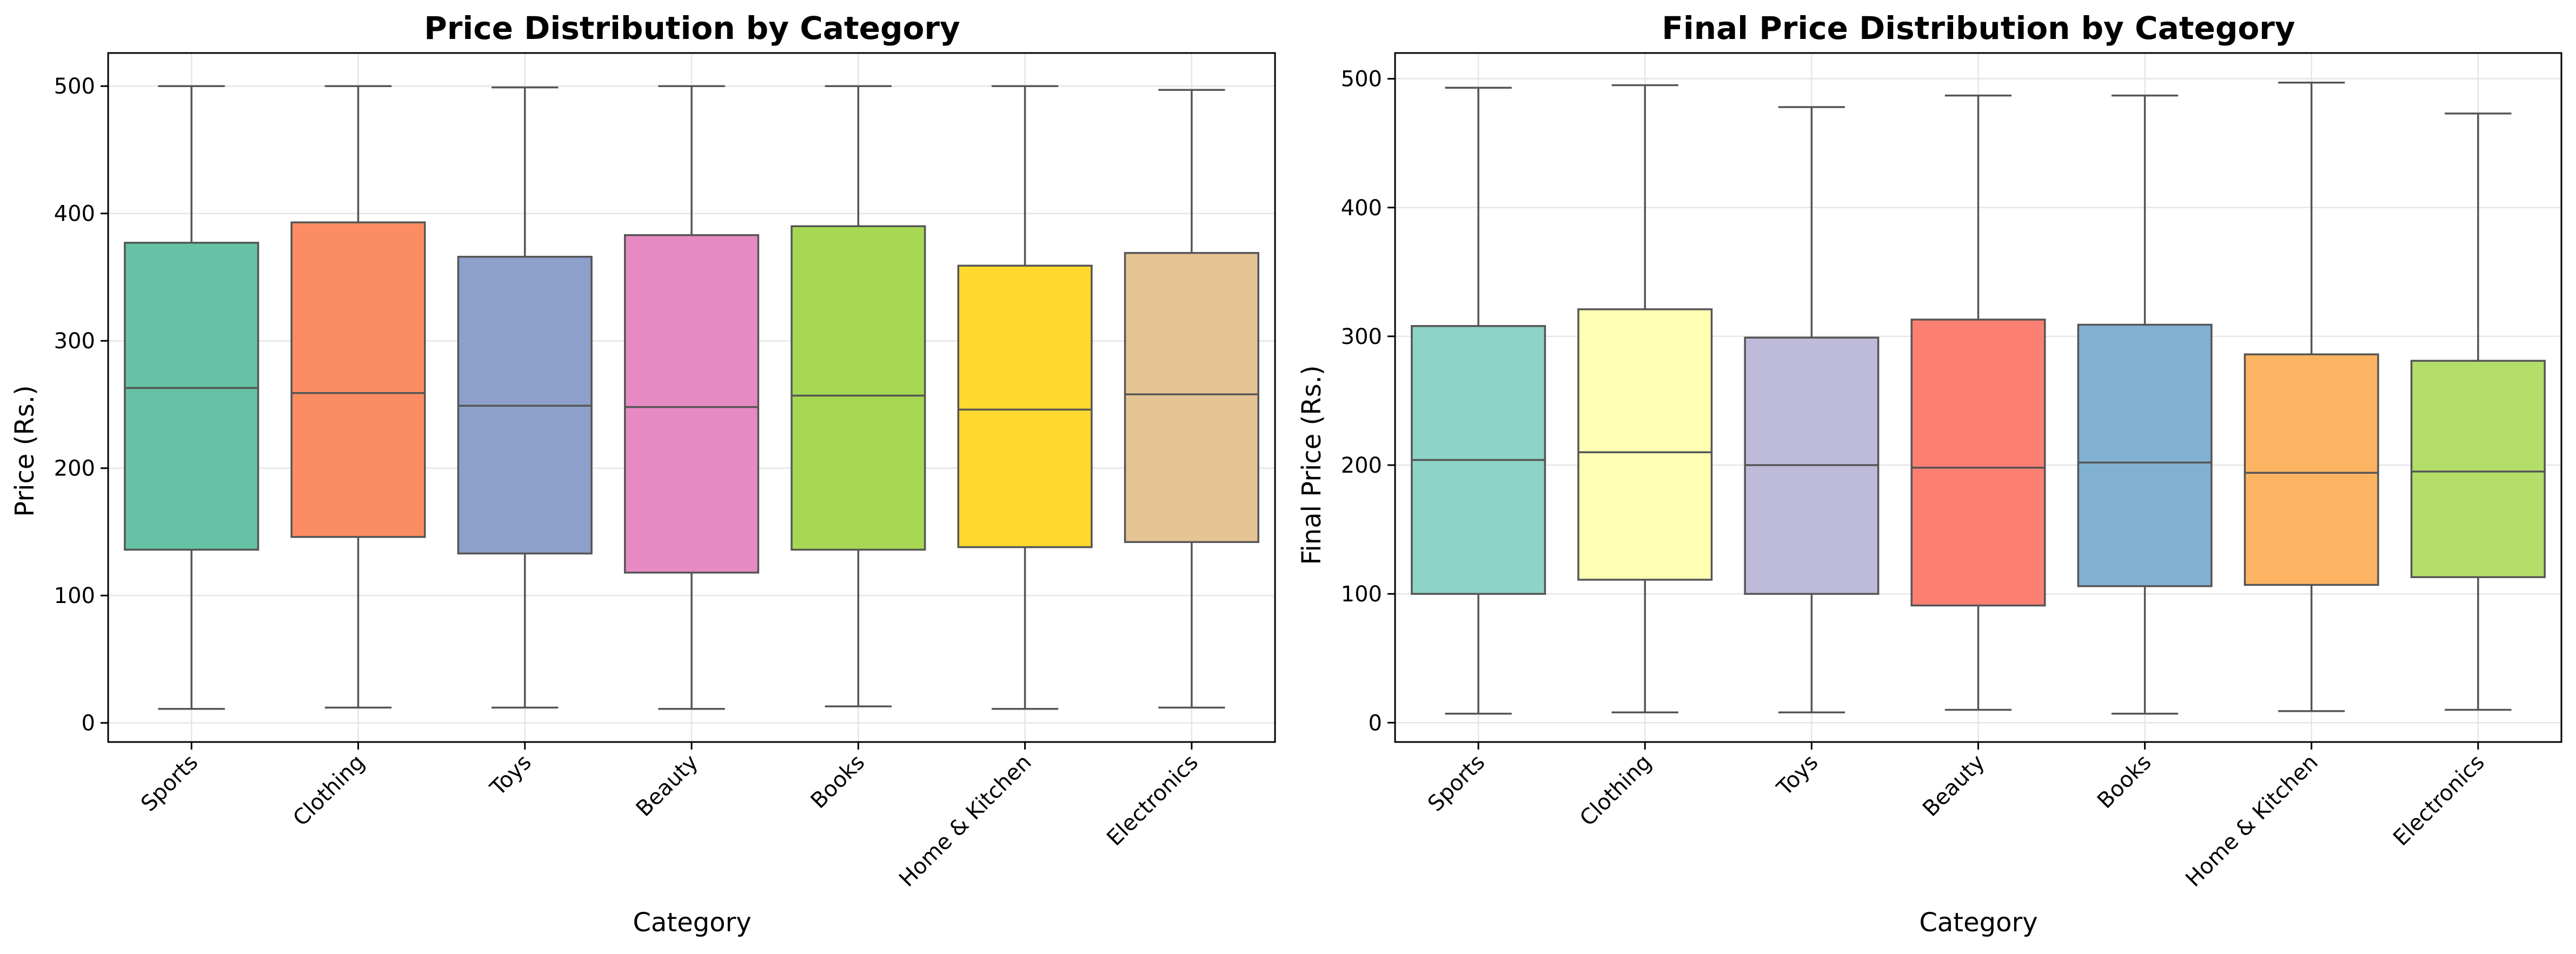  I want to click on chart-title: Final Price Distribution by Category, so click(1978, 29).